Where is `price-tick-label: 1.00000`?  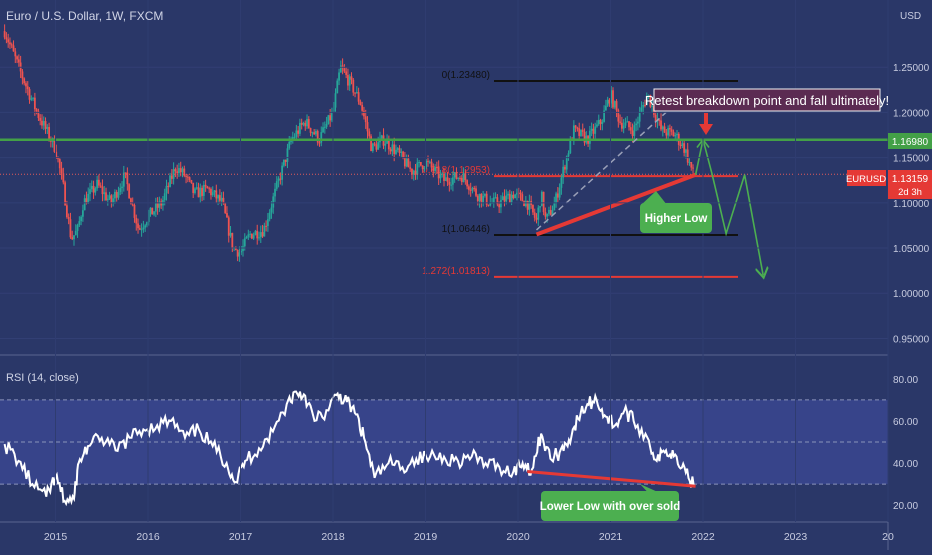 price-tick-label: 1.00000 is located at coordinates (911, 294).